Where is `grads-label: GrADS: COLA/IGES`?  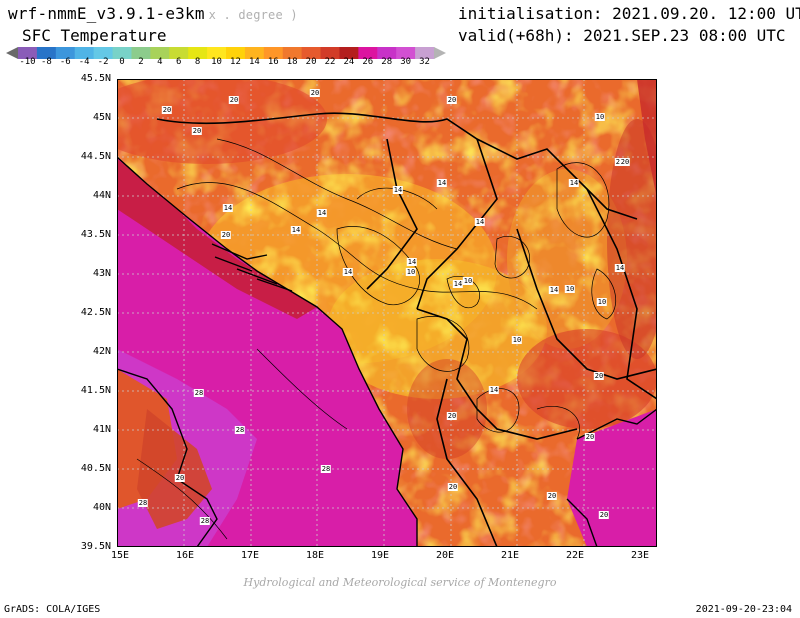
grads-label: GrADS: COLA/IGES is located at coordinates (52, 609).